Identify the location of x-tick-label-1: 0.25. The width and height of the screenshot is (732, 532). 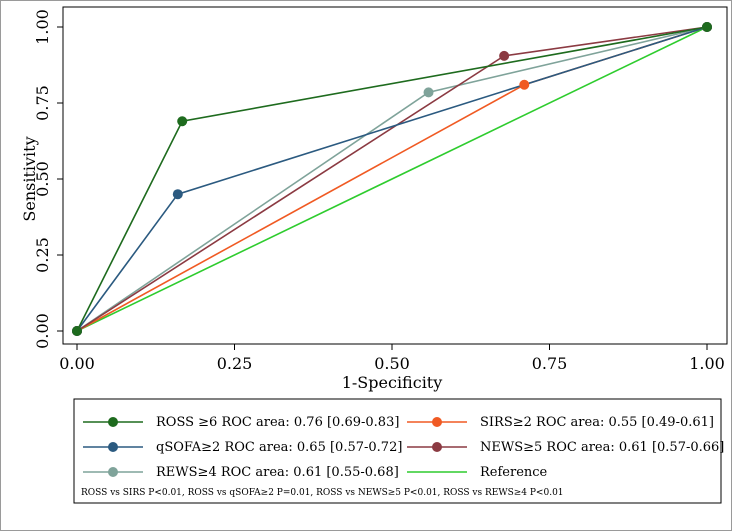
(235, 363).